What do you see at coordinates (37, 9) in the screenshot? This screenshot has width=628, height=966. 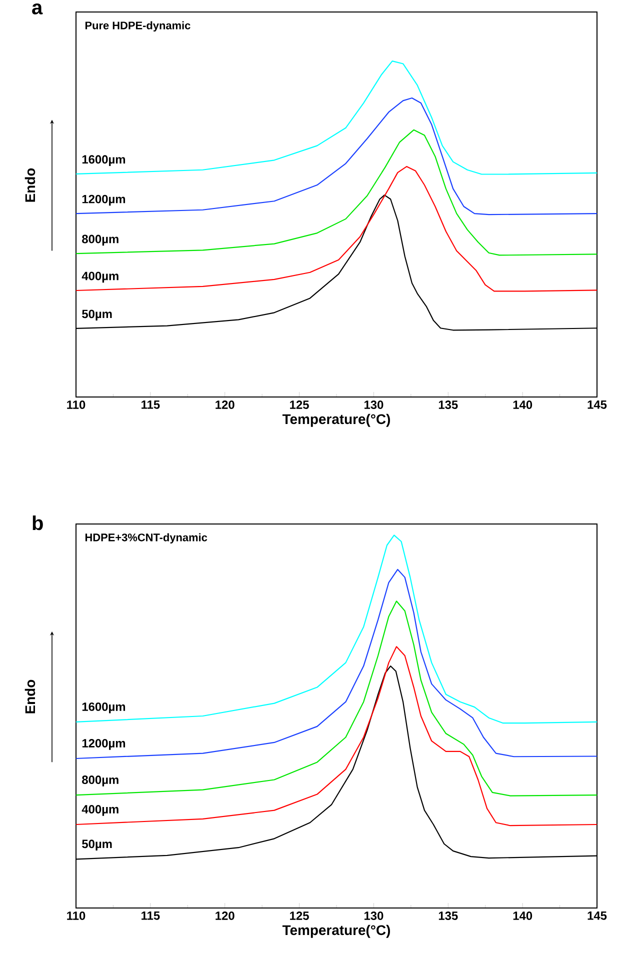 I see `chart-title: a` at bounding box center [37, 9].